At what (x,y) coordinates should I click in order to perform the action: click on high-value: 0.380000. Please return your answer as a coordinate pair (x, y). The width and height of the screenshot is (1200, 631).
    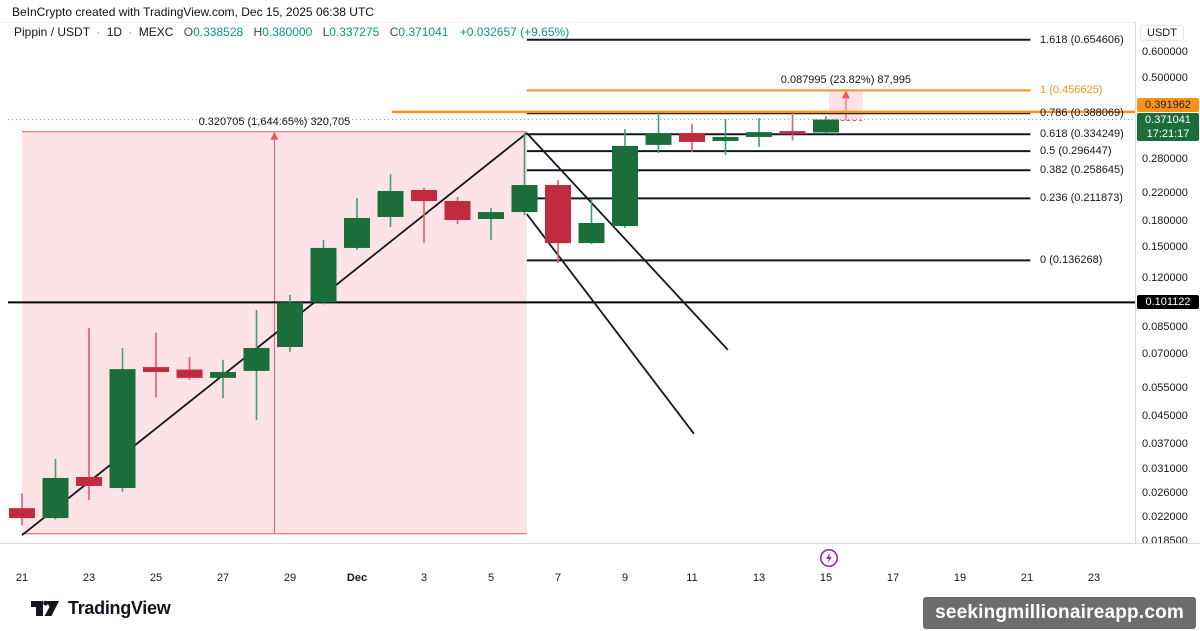
    Looking at the image, I should click on (287, 32).